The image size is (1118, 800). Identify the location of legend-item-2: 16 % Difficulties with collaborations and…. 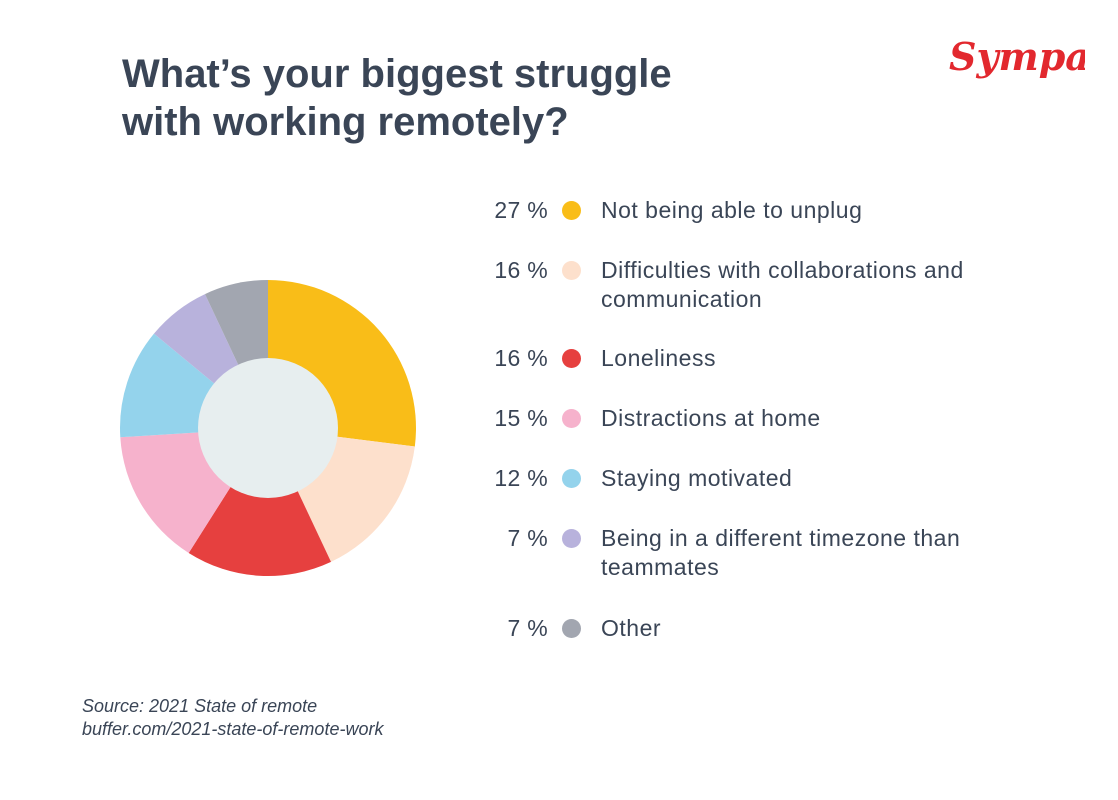
(780, 285).